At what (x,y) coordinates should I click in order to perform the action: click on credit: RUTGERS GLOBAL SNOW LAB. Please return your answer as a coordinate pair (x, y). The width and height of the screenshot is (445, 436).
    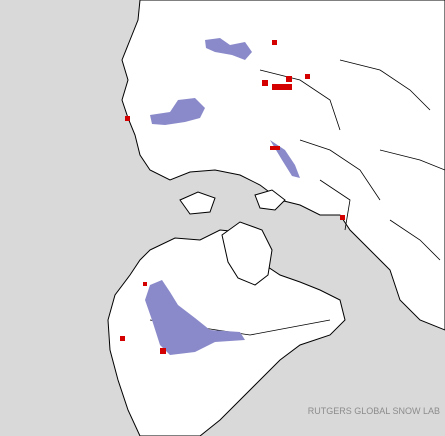
    Looking at the image, I should click on (374, 411).